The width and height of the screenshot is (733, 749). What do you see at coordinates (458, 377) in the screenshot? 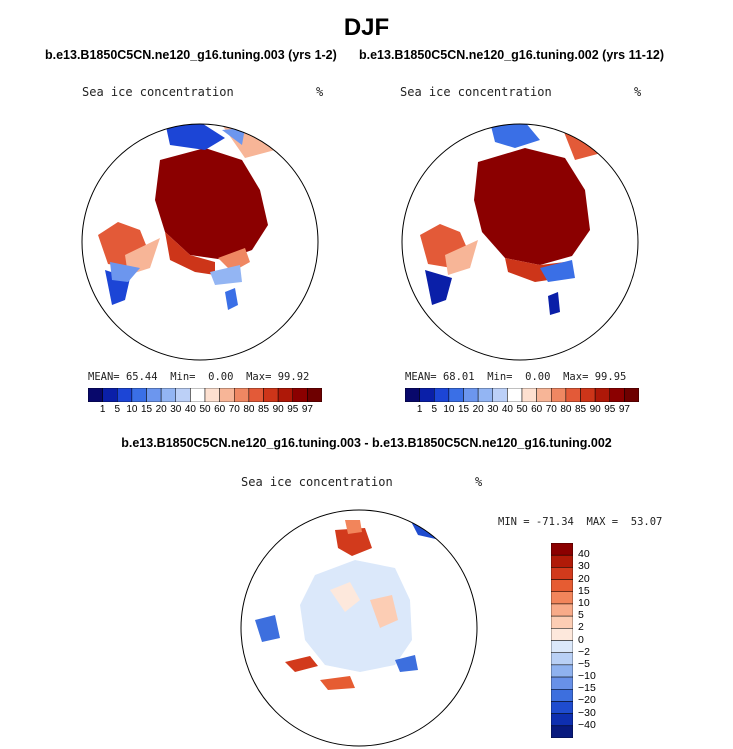
I see `right-stat-mean: 68.01` at bounding box center [458, 377].